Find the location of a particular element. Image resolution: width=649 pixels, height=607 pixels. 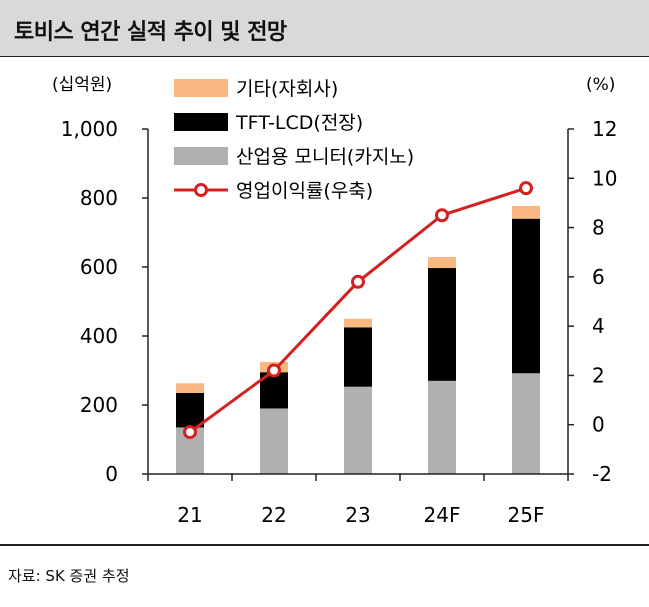

right-tick-label: 10 is located at coordinates (604, 178).